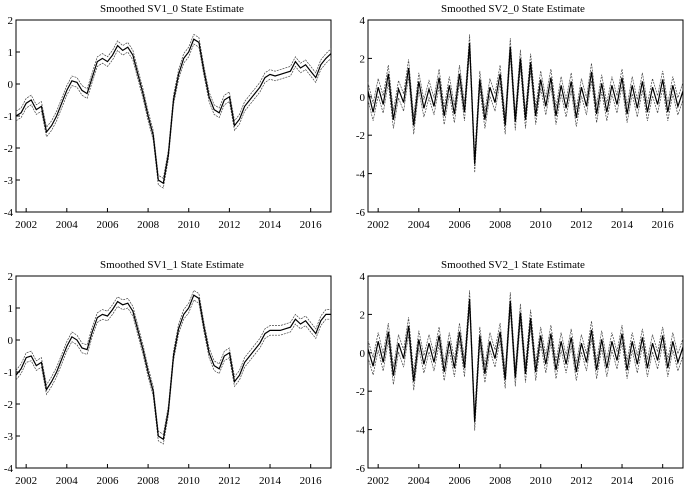  What do you see at coordinates (172, 9) in the screenshot?
I see `chart-title: Smoothed SV1_0 State Estimate` at bounding box center [172, 9].